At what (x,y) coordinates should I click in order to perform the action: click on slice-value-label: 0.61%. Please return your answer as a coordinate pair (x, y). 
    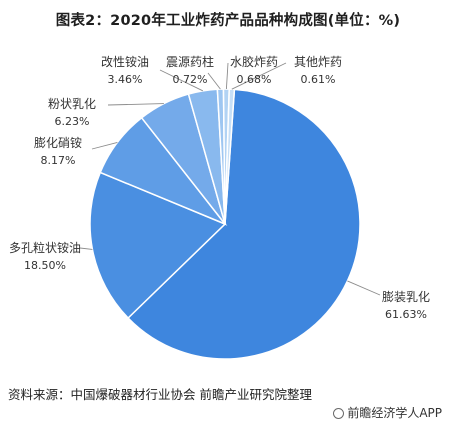
    Looking at the image, I should click on (318, 79).